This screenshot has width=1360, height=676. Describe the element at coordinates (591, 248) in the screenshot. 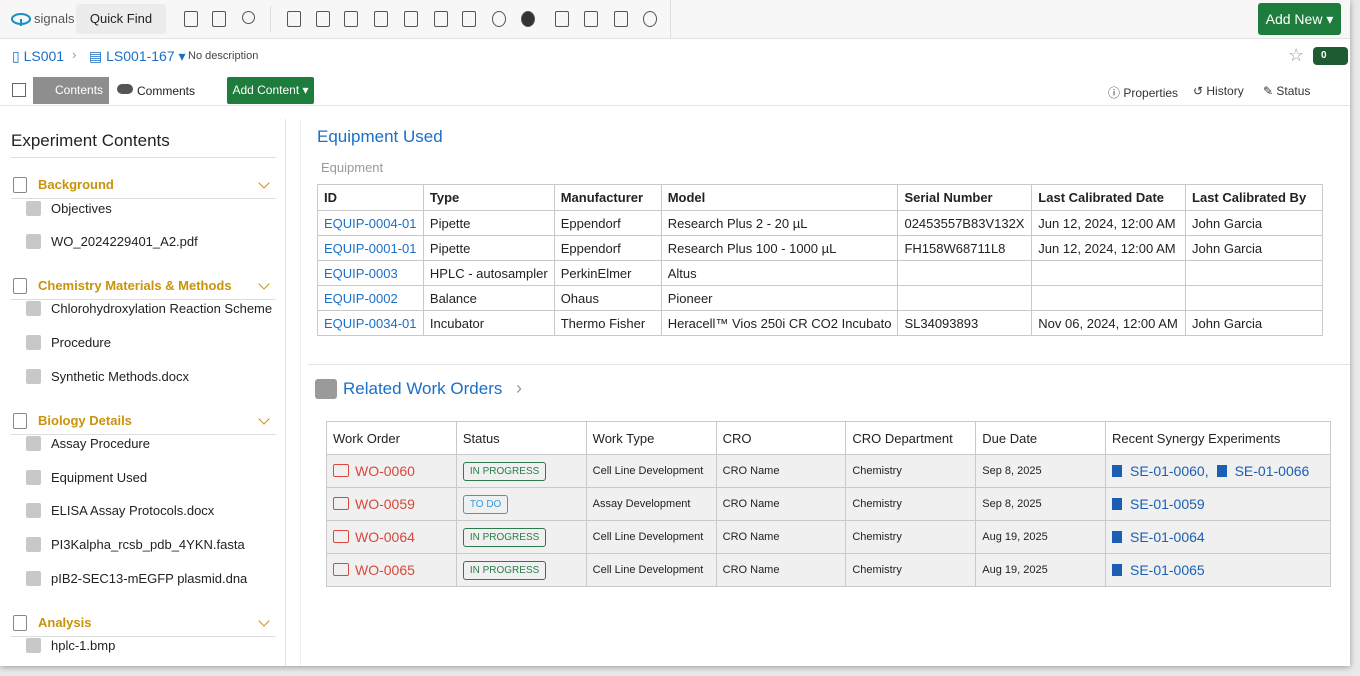

I see `cell-text: Eppendorf` at that location.